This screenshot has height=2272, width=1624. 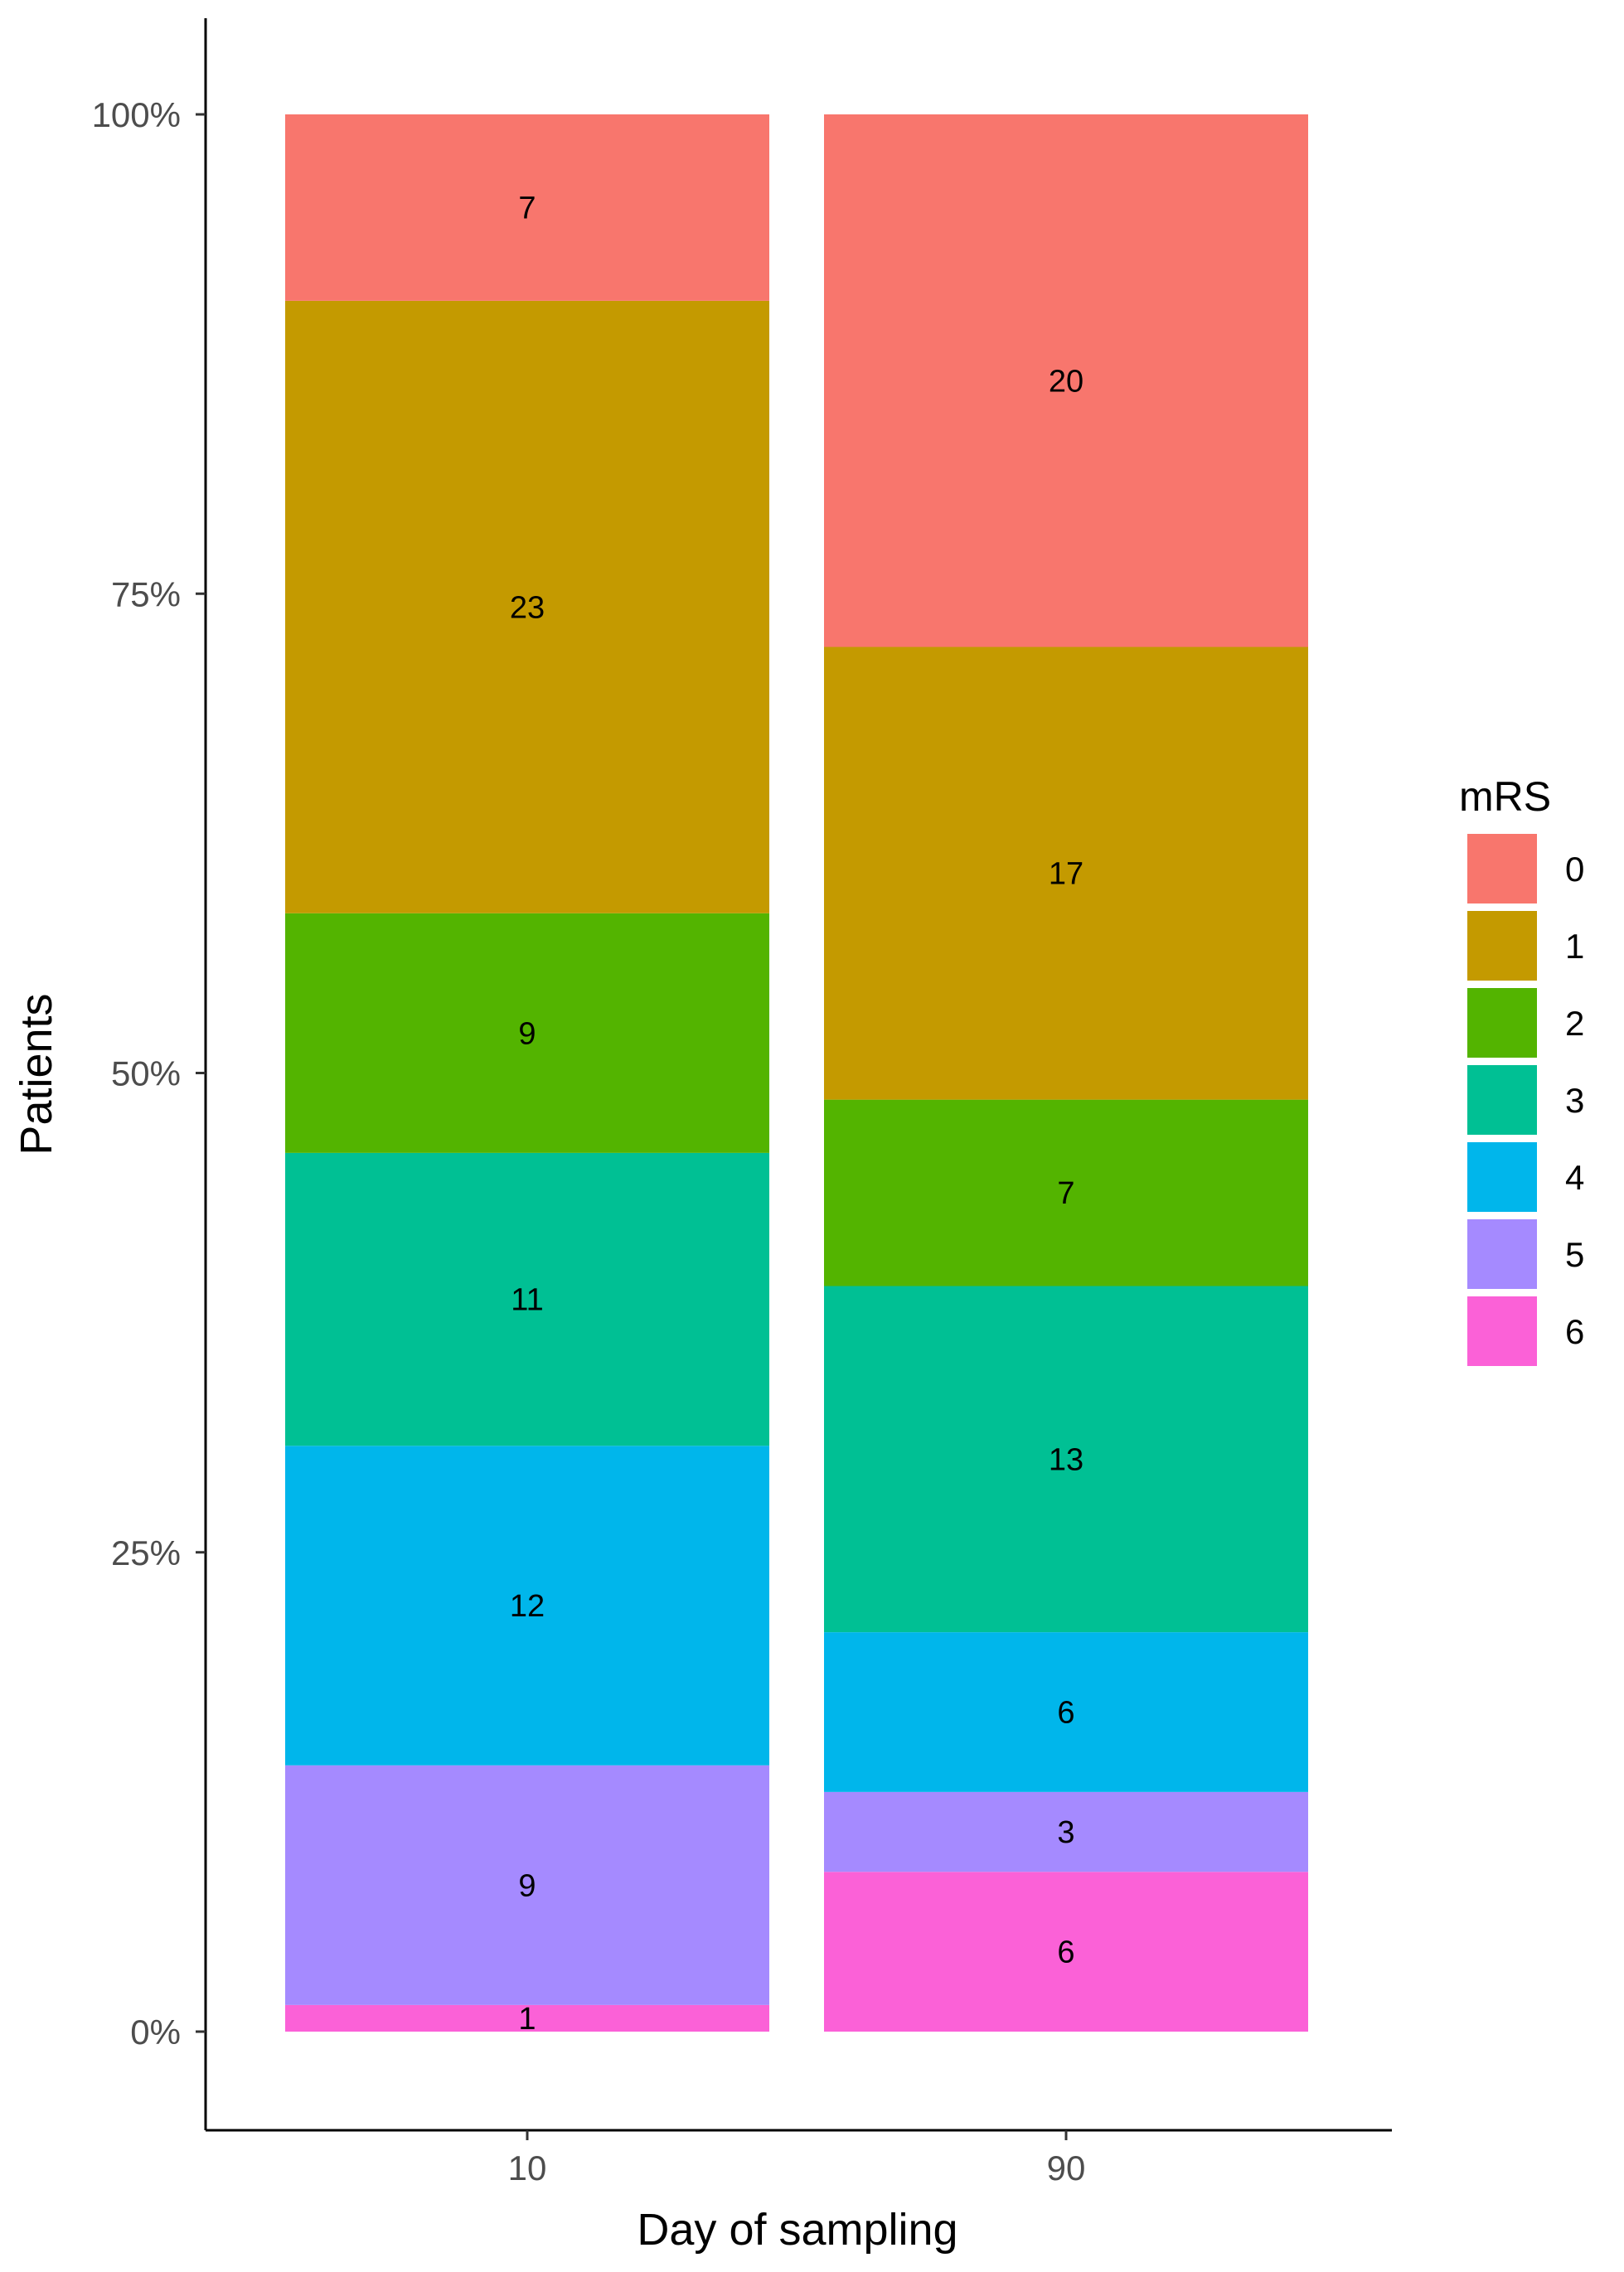 What do you see at coordinates (1066, 2167) in the screenshot?
I see `x-tick-label: 90` at bounding box center [1066, 2167].